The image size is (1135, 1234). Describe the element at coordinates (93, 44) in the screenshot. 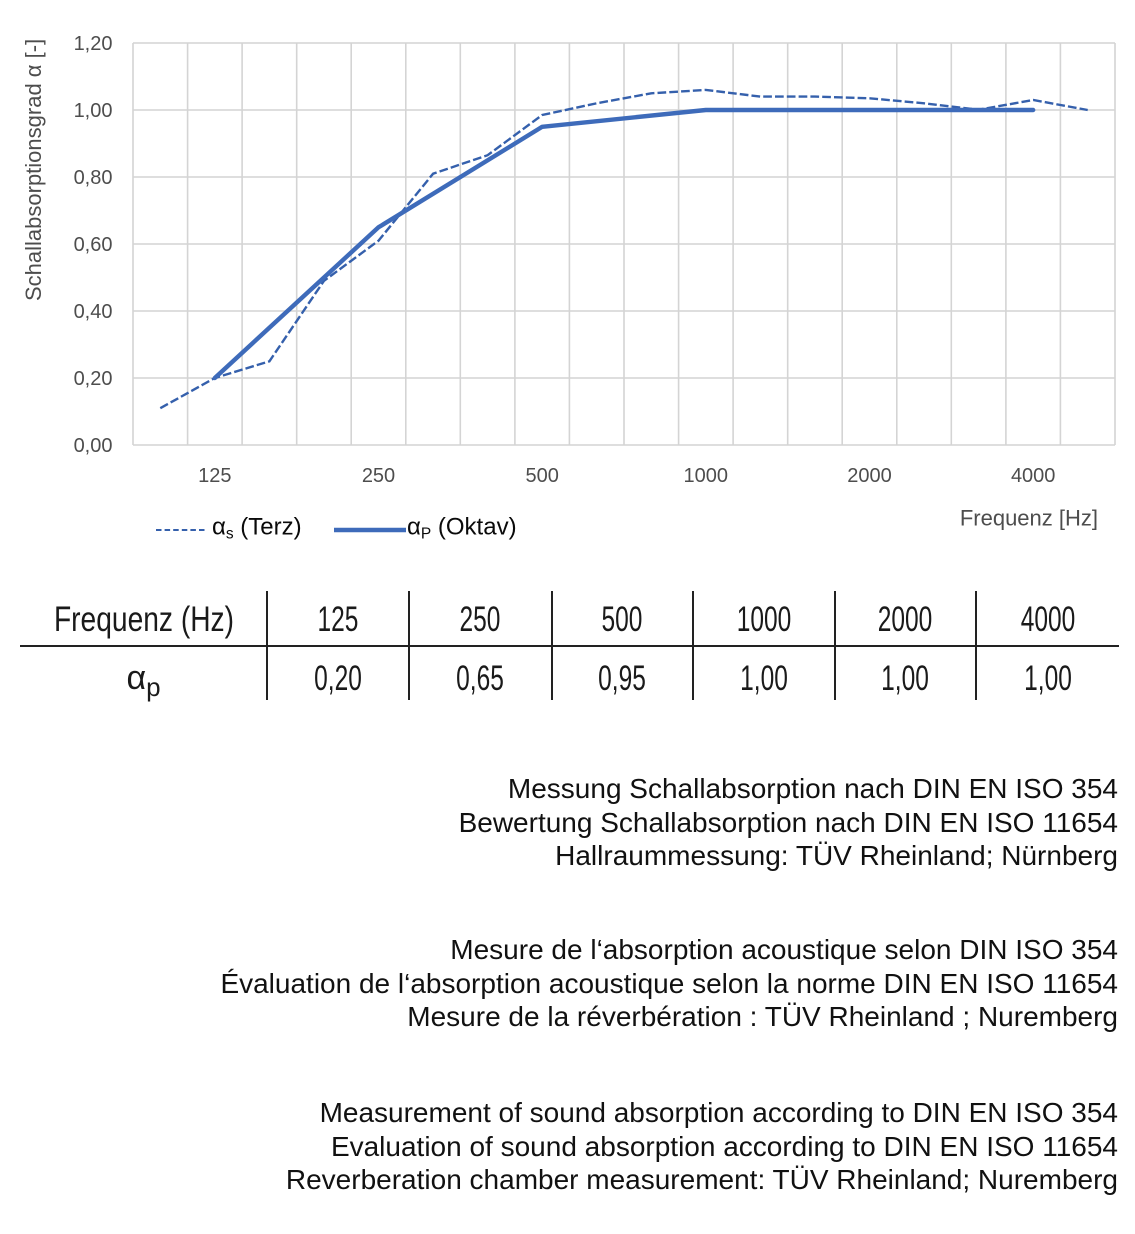

I see `svg-text: 1,20` at that location.